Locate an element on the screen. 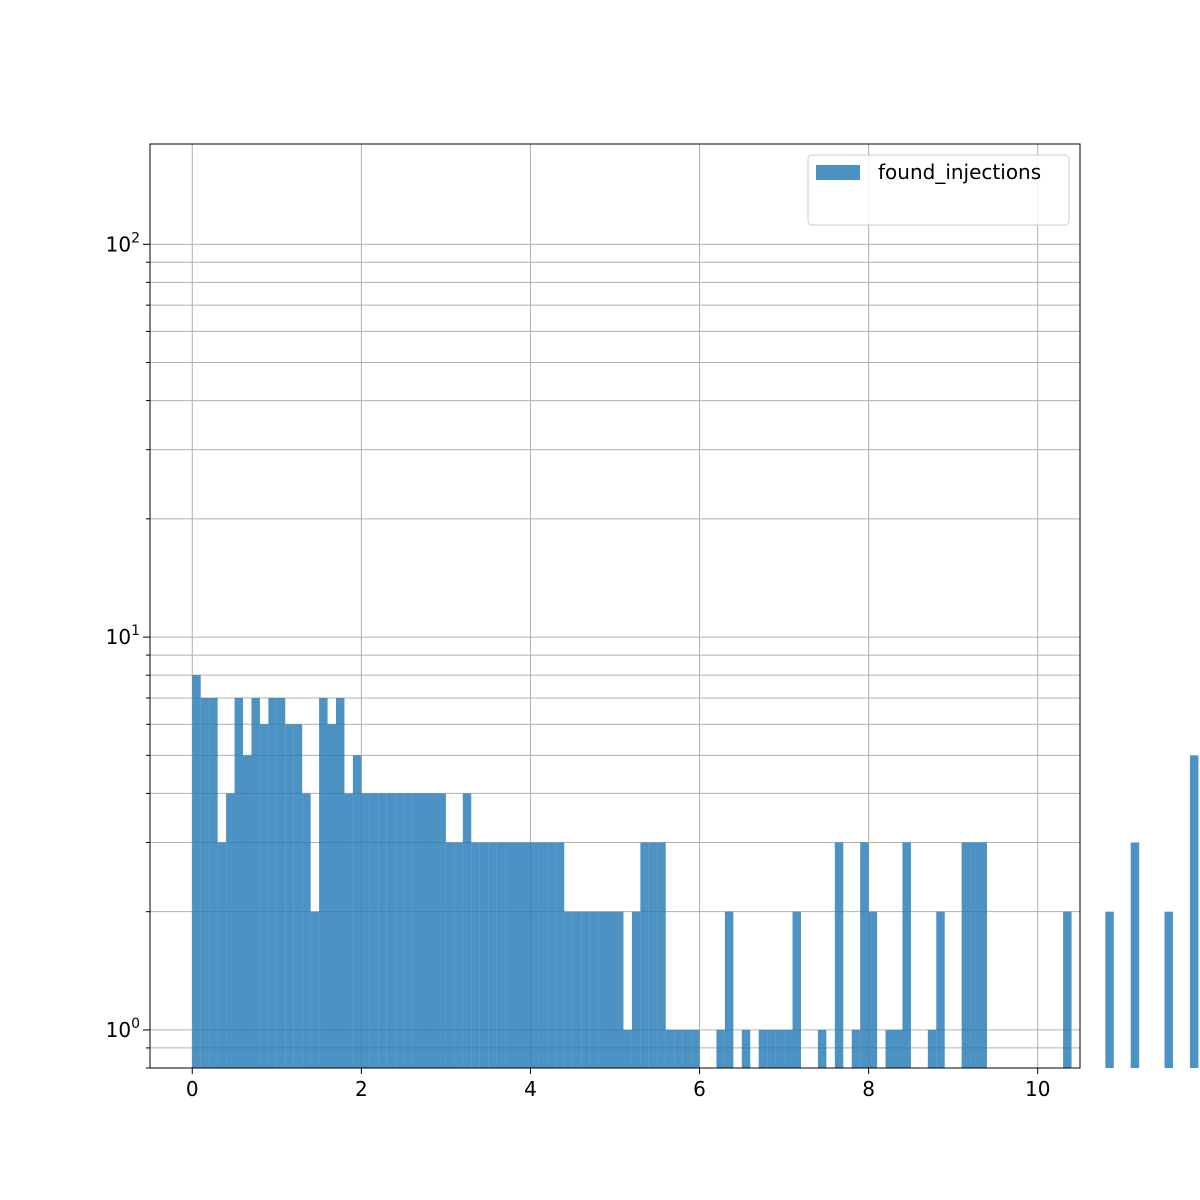 This screenshot has height=1200, width=1200. x-tick-label: 2 is located at coordinates (361, 1089).